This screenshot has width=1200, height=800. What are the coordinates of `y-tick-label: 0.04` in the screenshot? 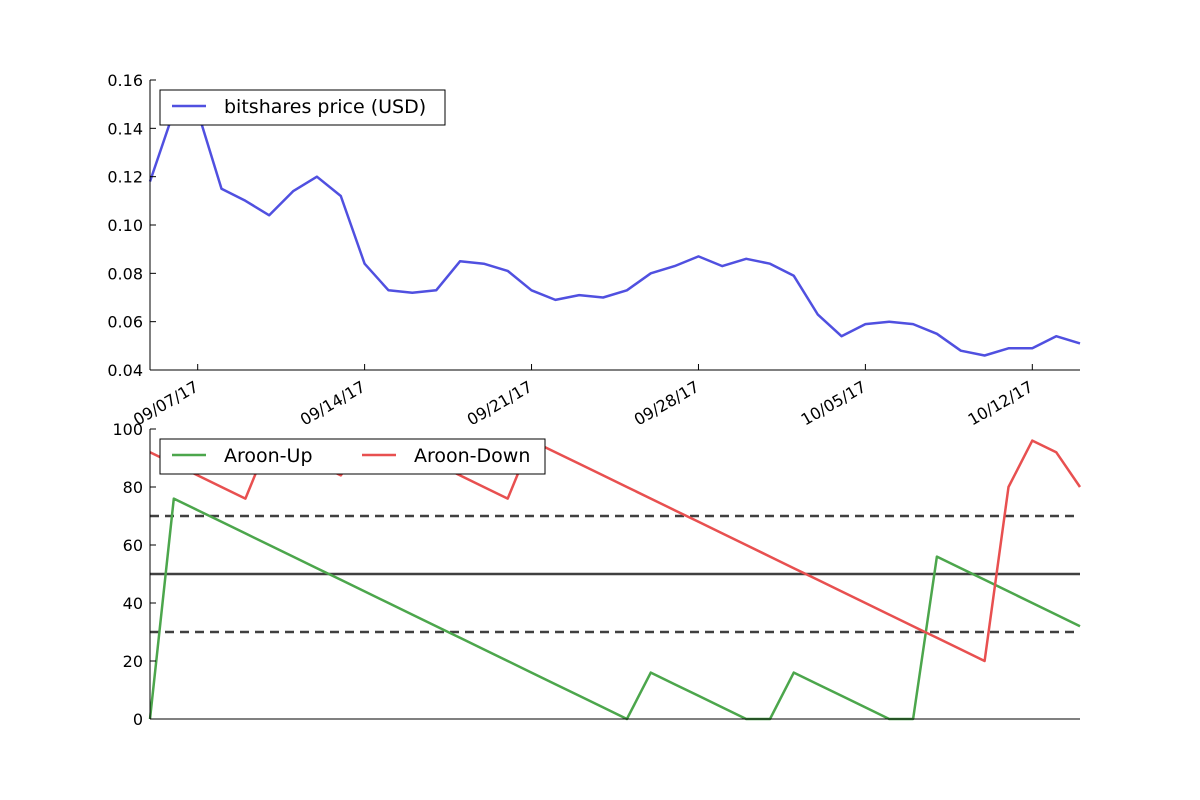 It's located at (125, 370).